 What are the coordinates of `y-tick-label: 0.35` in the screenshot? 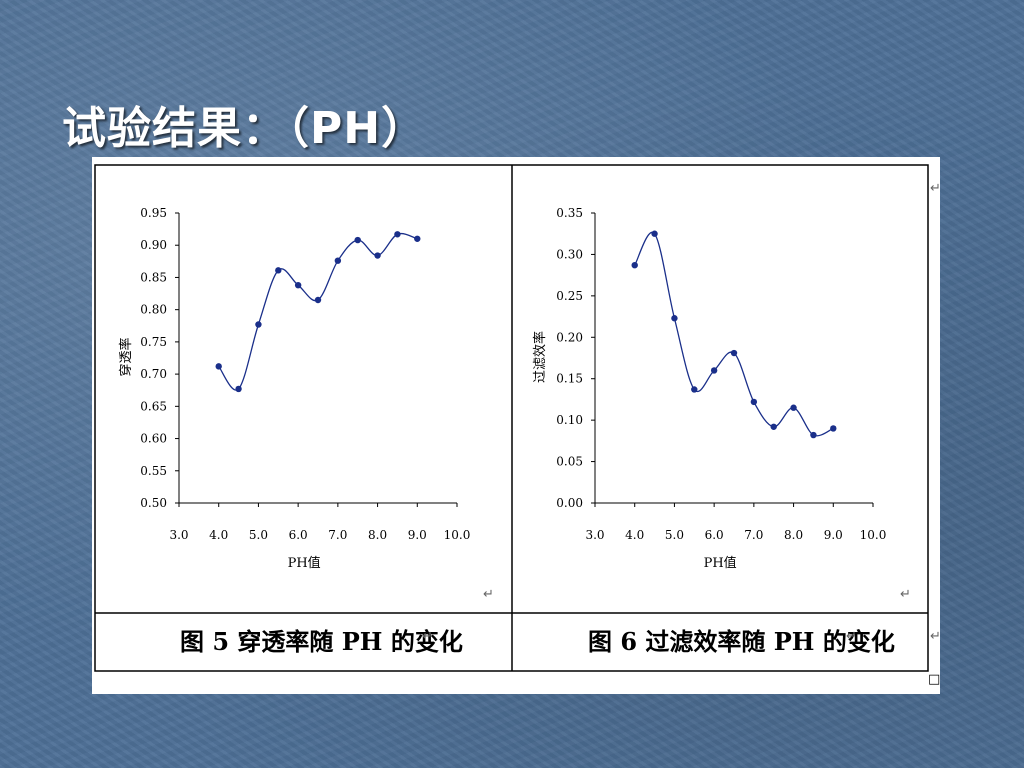 It's located at (569, 213).